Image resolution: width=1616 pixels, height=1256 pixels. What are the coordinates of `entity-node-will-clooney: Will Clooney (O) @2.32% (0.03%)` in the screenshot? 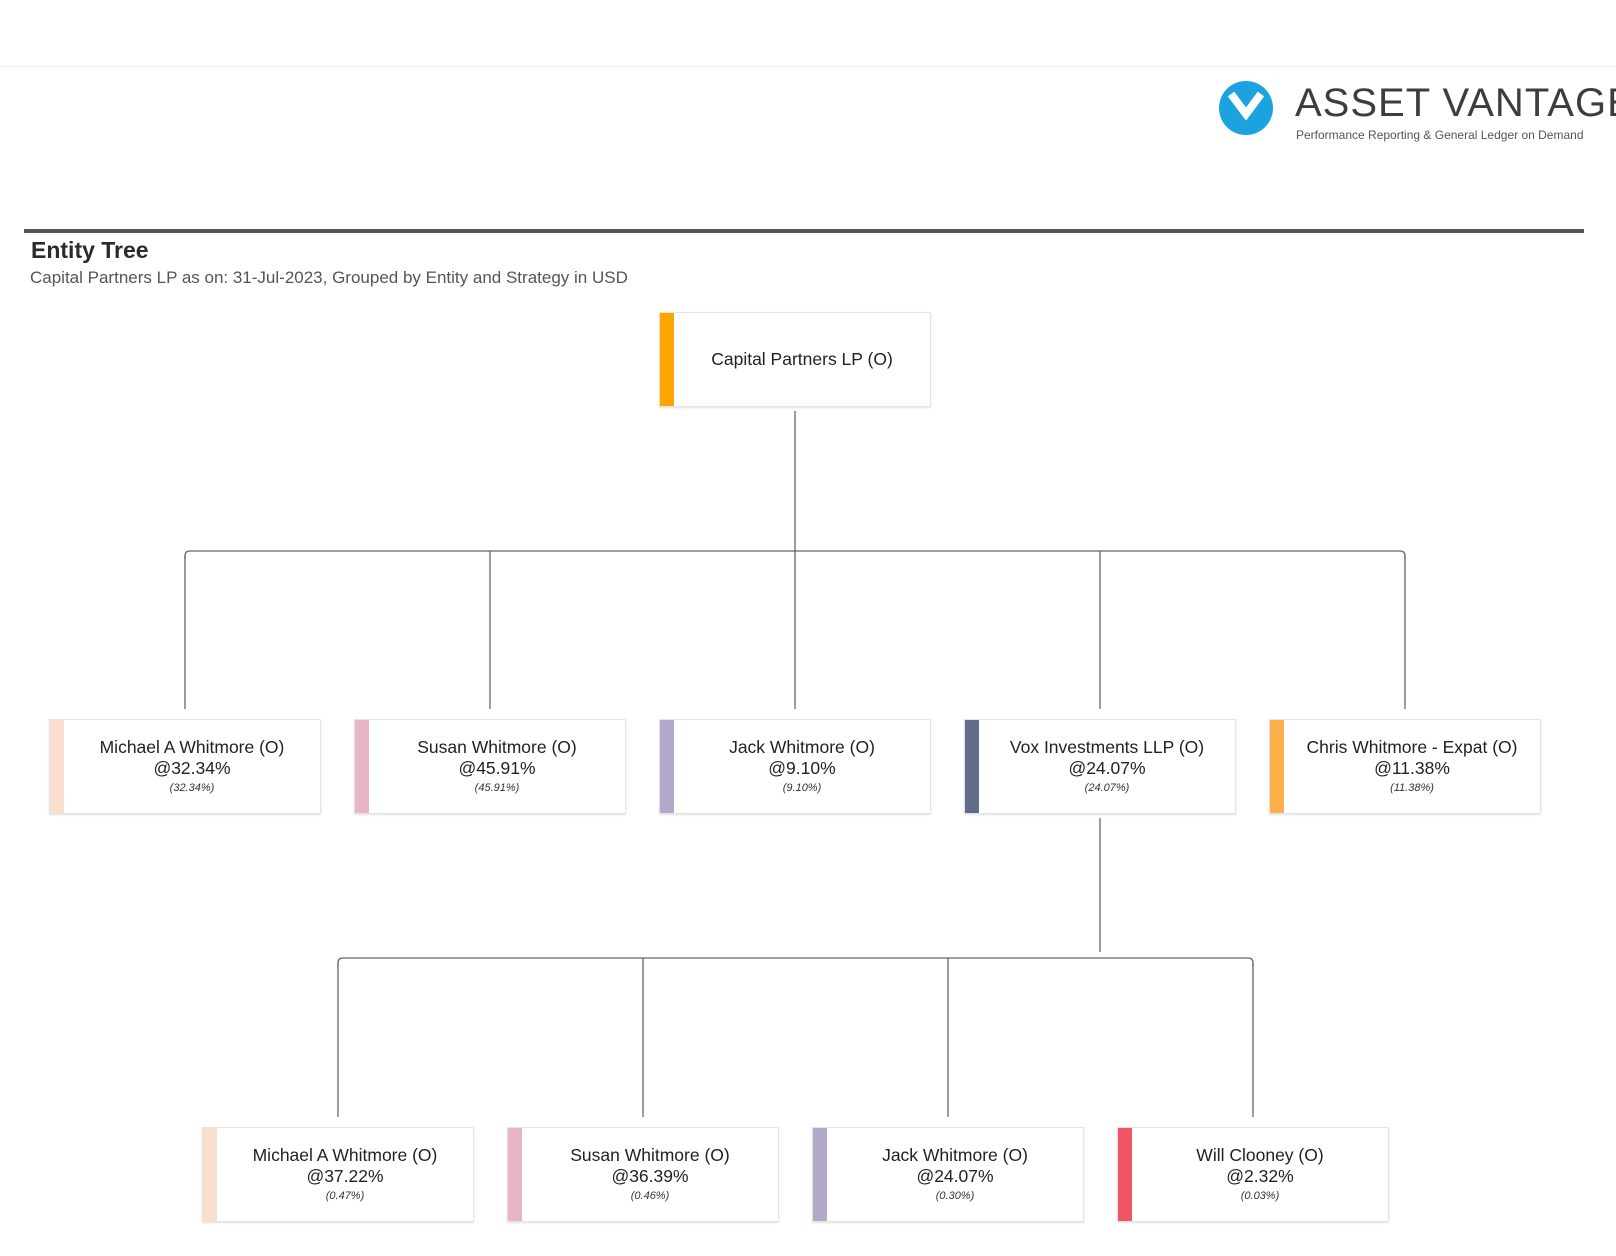 It's located at (1253, 1174).